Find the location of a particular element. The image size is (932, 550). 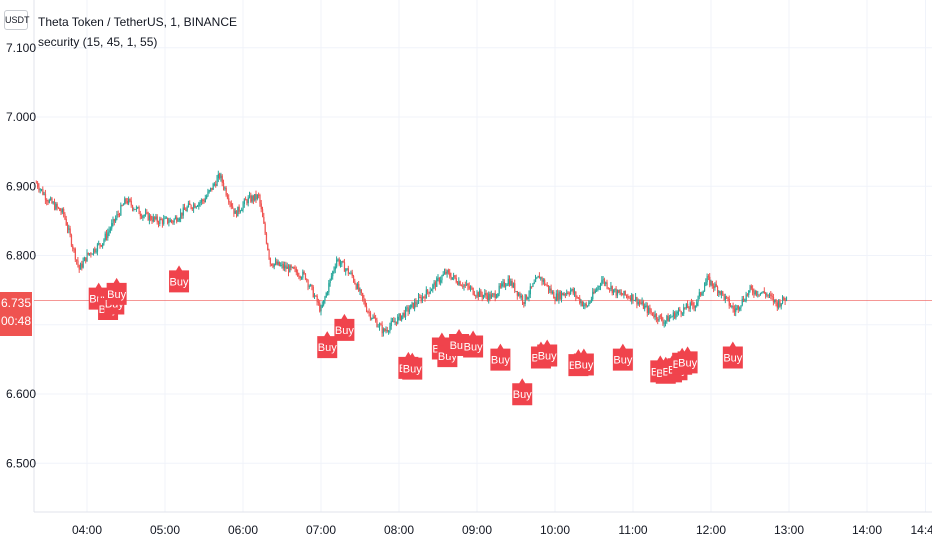

indicator-label: security (15, 45, 1, 55) is located at coordinates (98, 42).